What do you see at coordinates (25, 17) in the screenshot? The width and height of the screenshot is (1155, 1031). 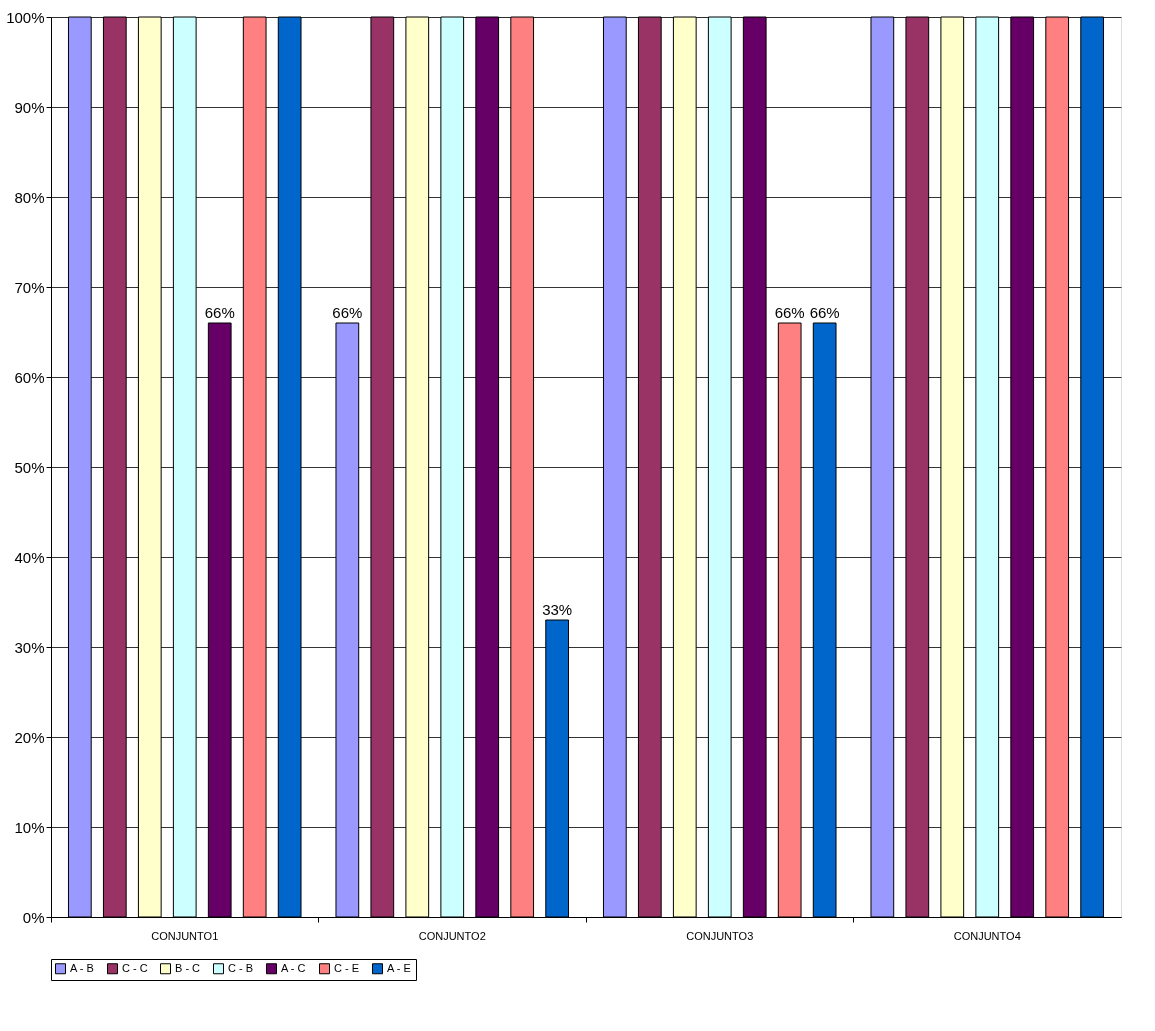 I see `y-tick-label: 100%` at bounding box center [25, 17].